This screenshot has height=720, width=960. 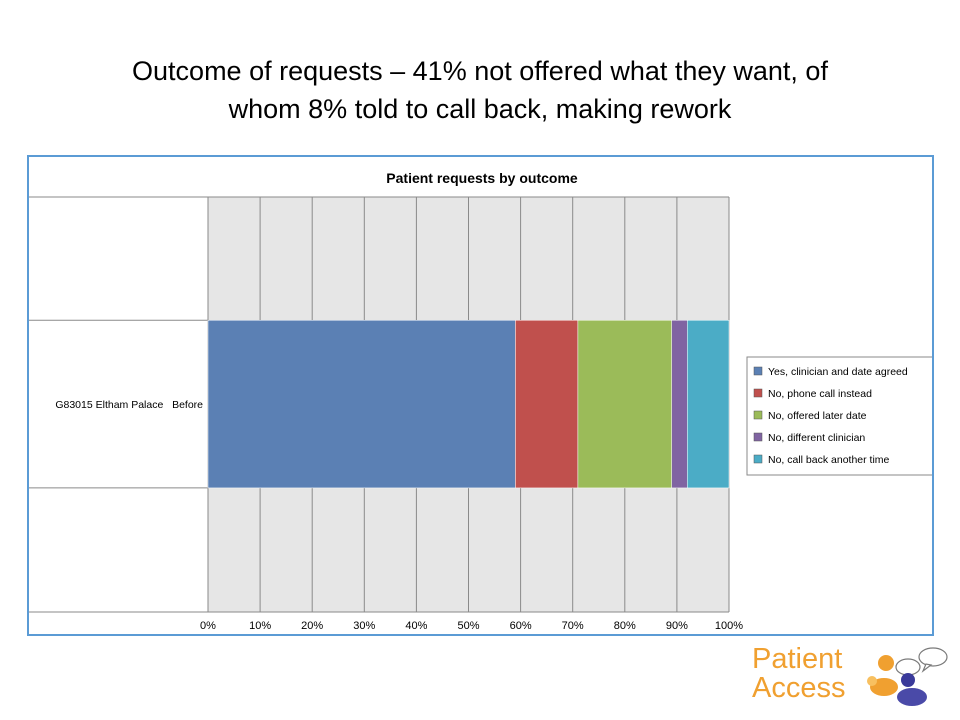 What do you see at coordinates (521, 626) in the screenshot?
I see `x-tick-label: 60%` at bounding box center [521, 626].